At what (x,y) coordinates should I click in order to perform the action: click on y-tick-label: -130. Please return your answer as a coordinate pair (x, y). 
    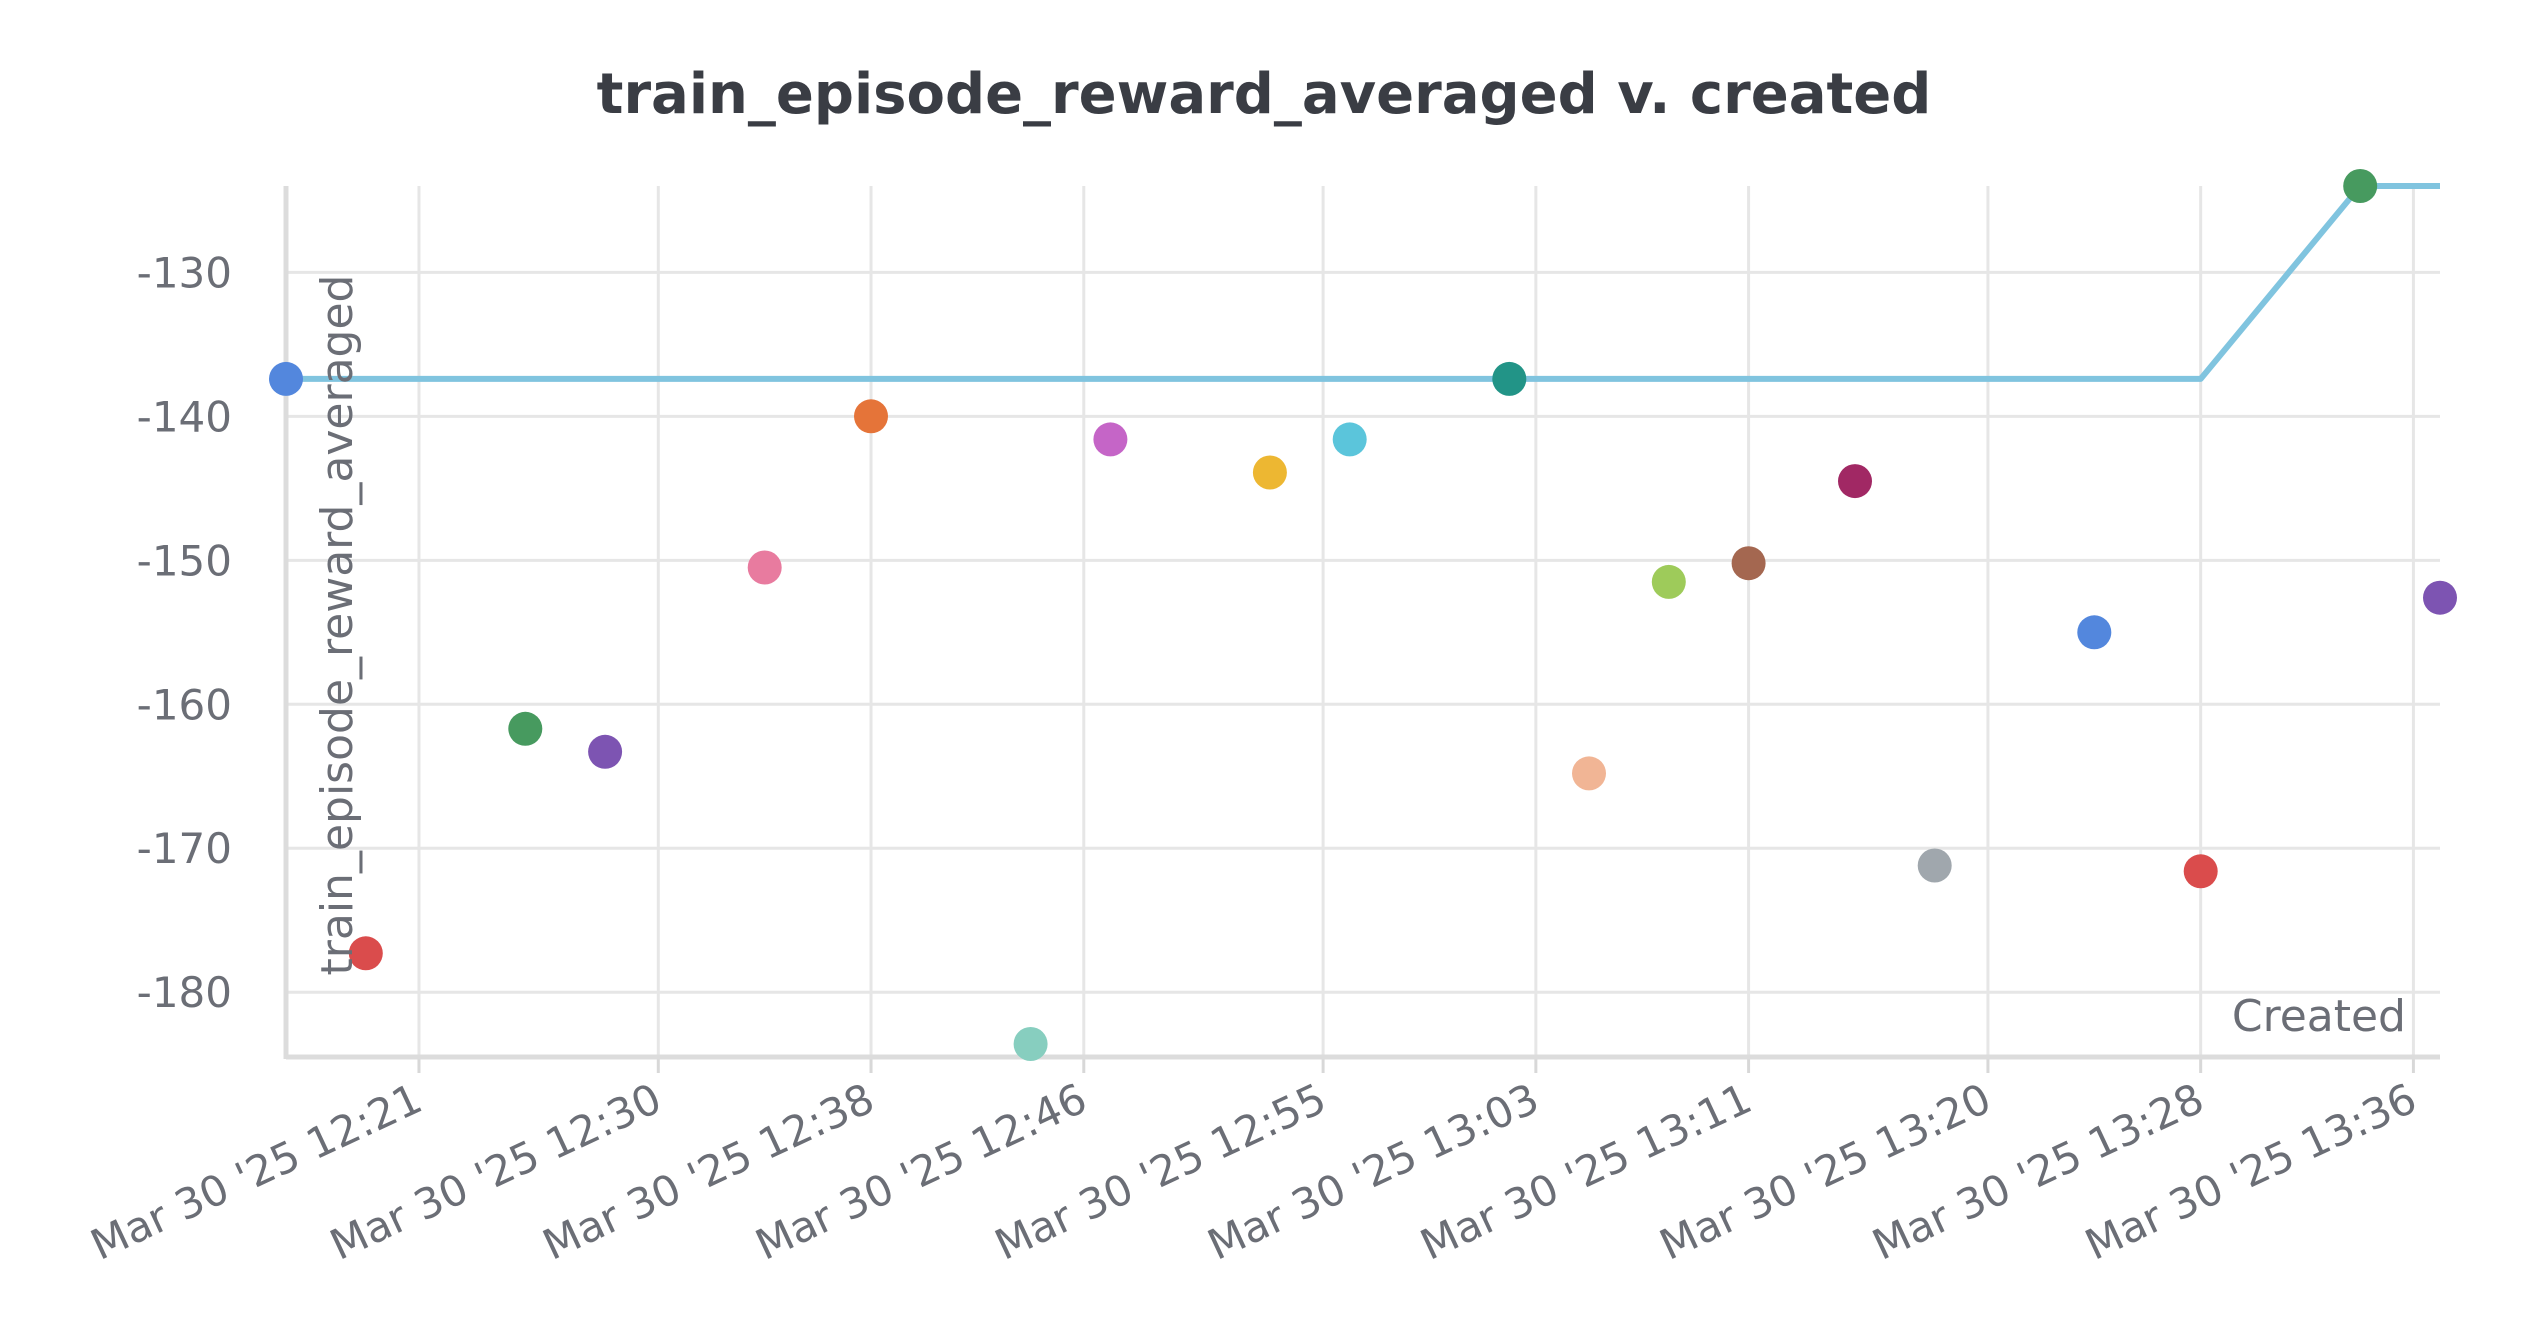
    Looking at the image, I should click on (184, 272).